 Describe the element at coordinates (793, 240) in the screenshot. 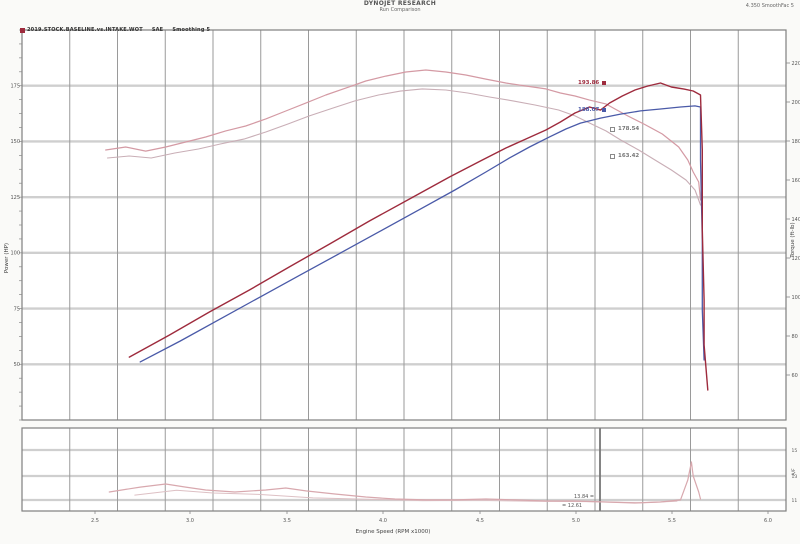

I see `torque-axis-label: Torque (ft-lb)` at that location.